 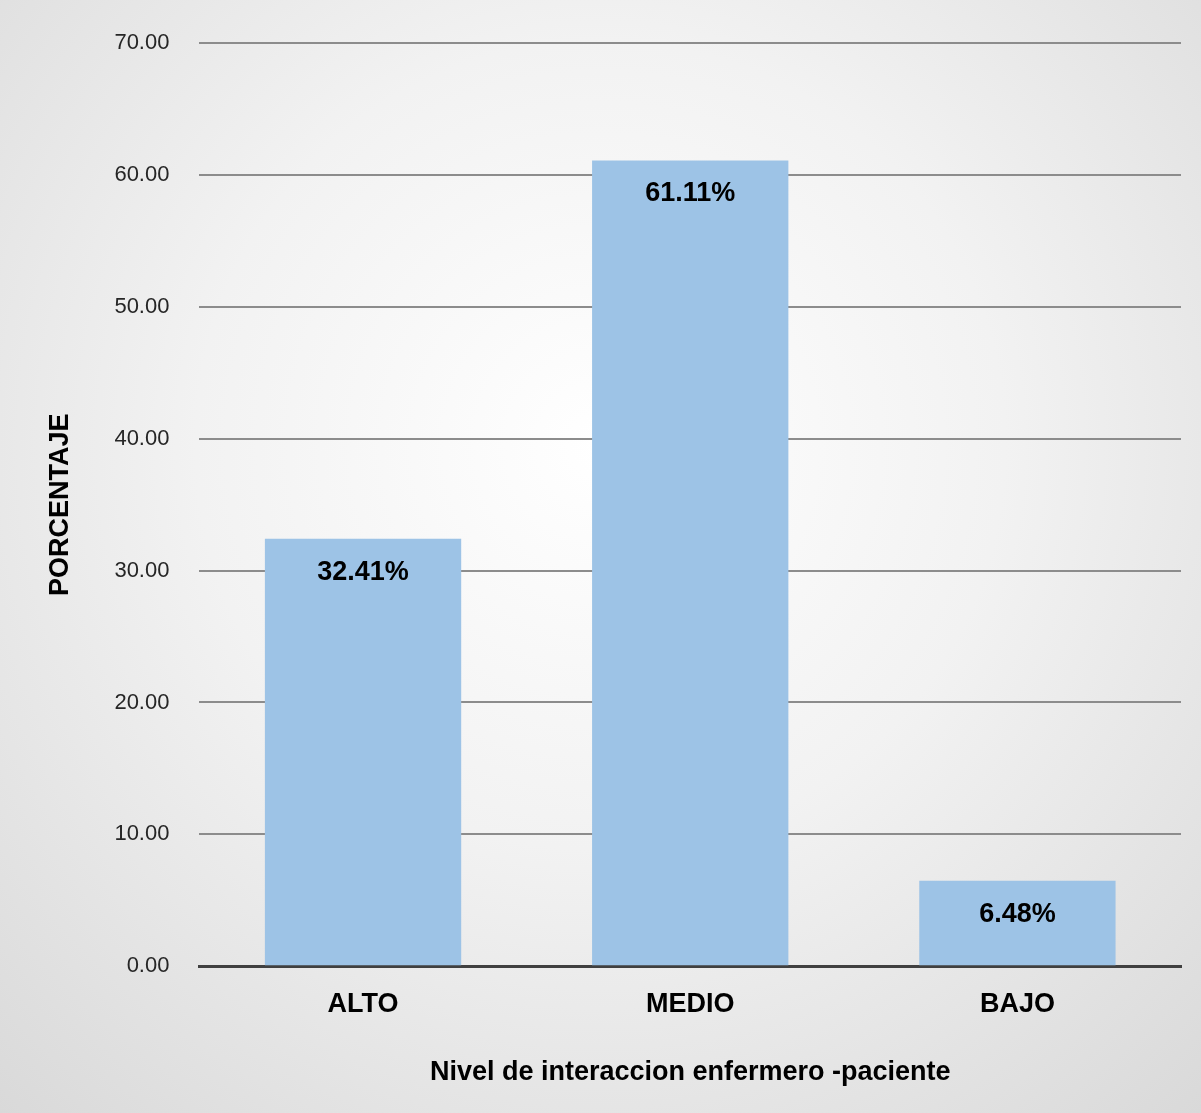 What do you see at coordinates (142, 833) in the screenshot?
I see `y-tick-label: 10.00` at bounding box center [142, 833].